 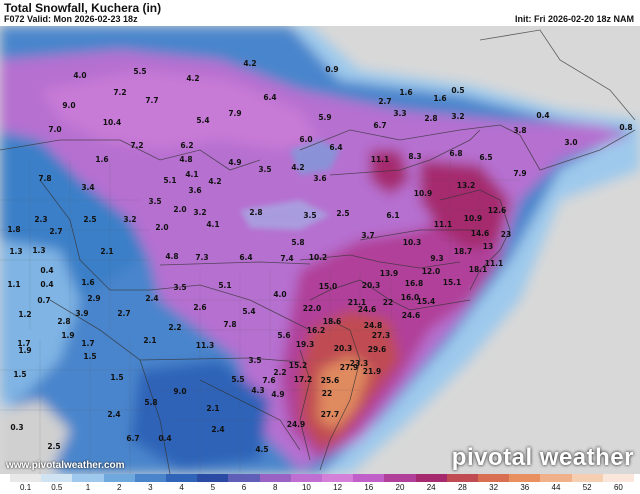 What do you see at coordinates (139, 71) in the screenshot?
I see `snowfall-value: 5.5` at bounding box center [139, 71].